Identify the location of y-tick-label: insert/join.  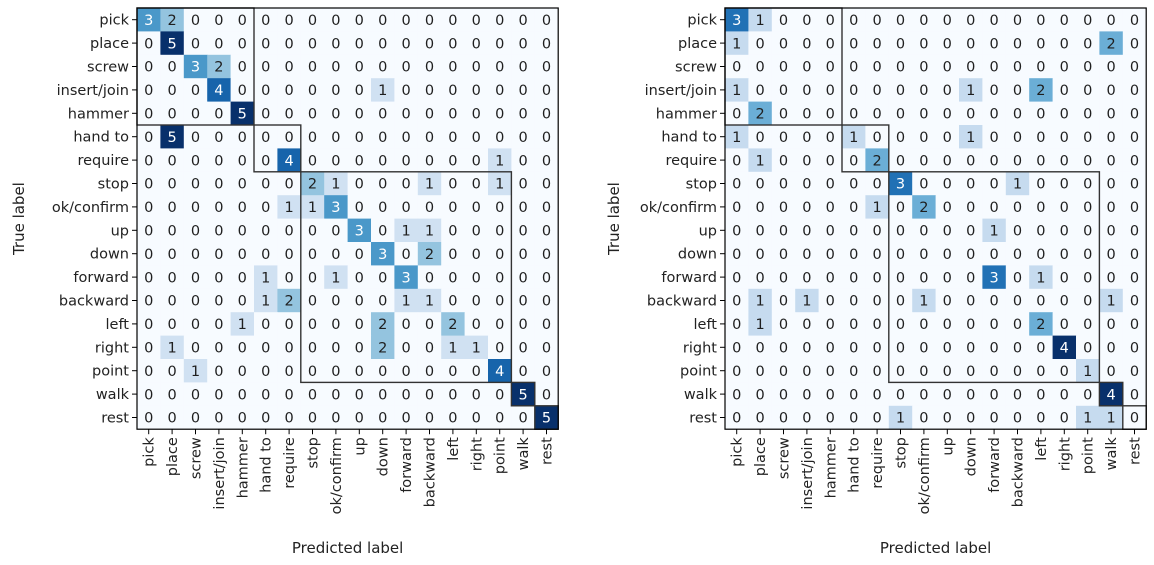
(93, 91).